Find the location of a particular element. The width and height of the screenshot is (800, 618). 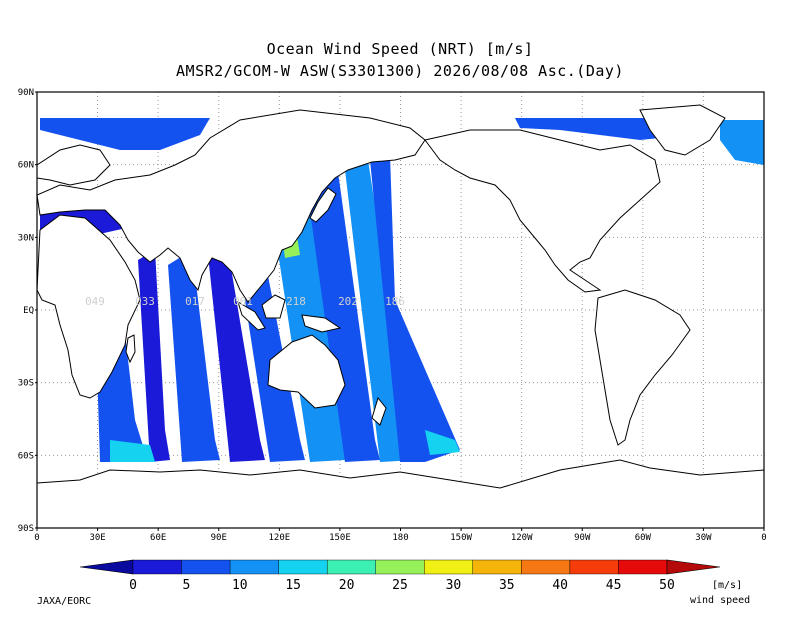

continent-africa is located at coordinates (89, 306).